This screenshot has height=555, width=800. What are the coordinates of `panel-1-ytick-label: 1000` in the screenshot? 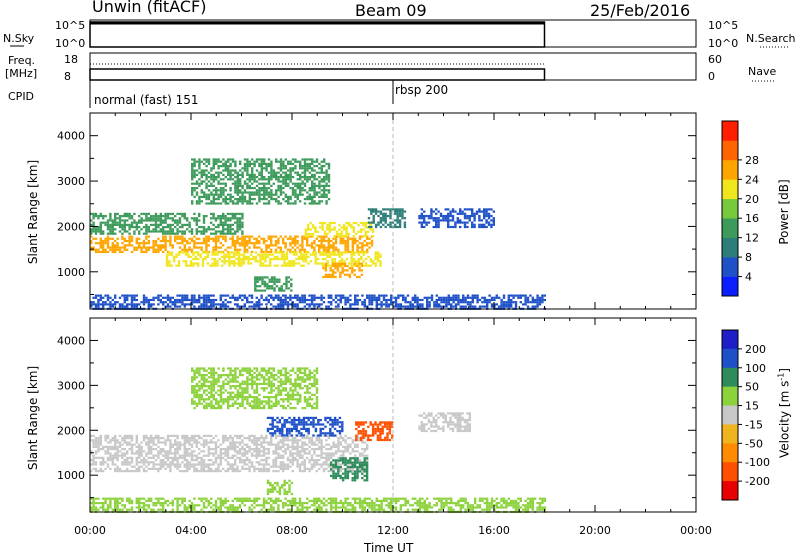 It's located at (71, 272).